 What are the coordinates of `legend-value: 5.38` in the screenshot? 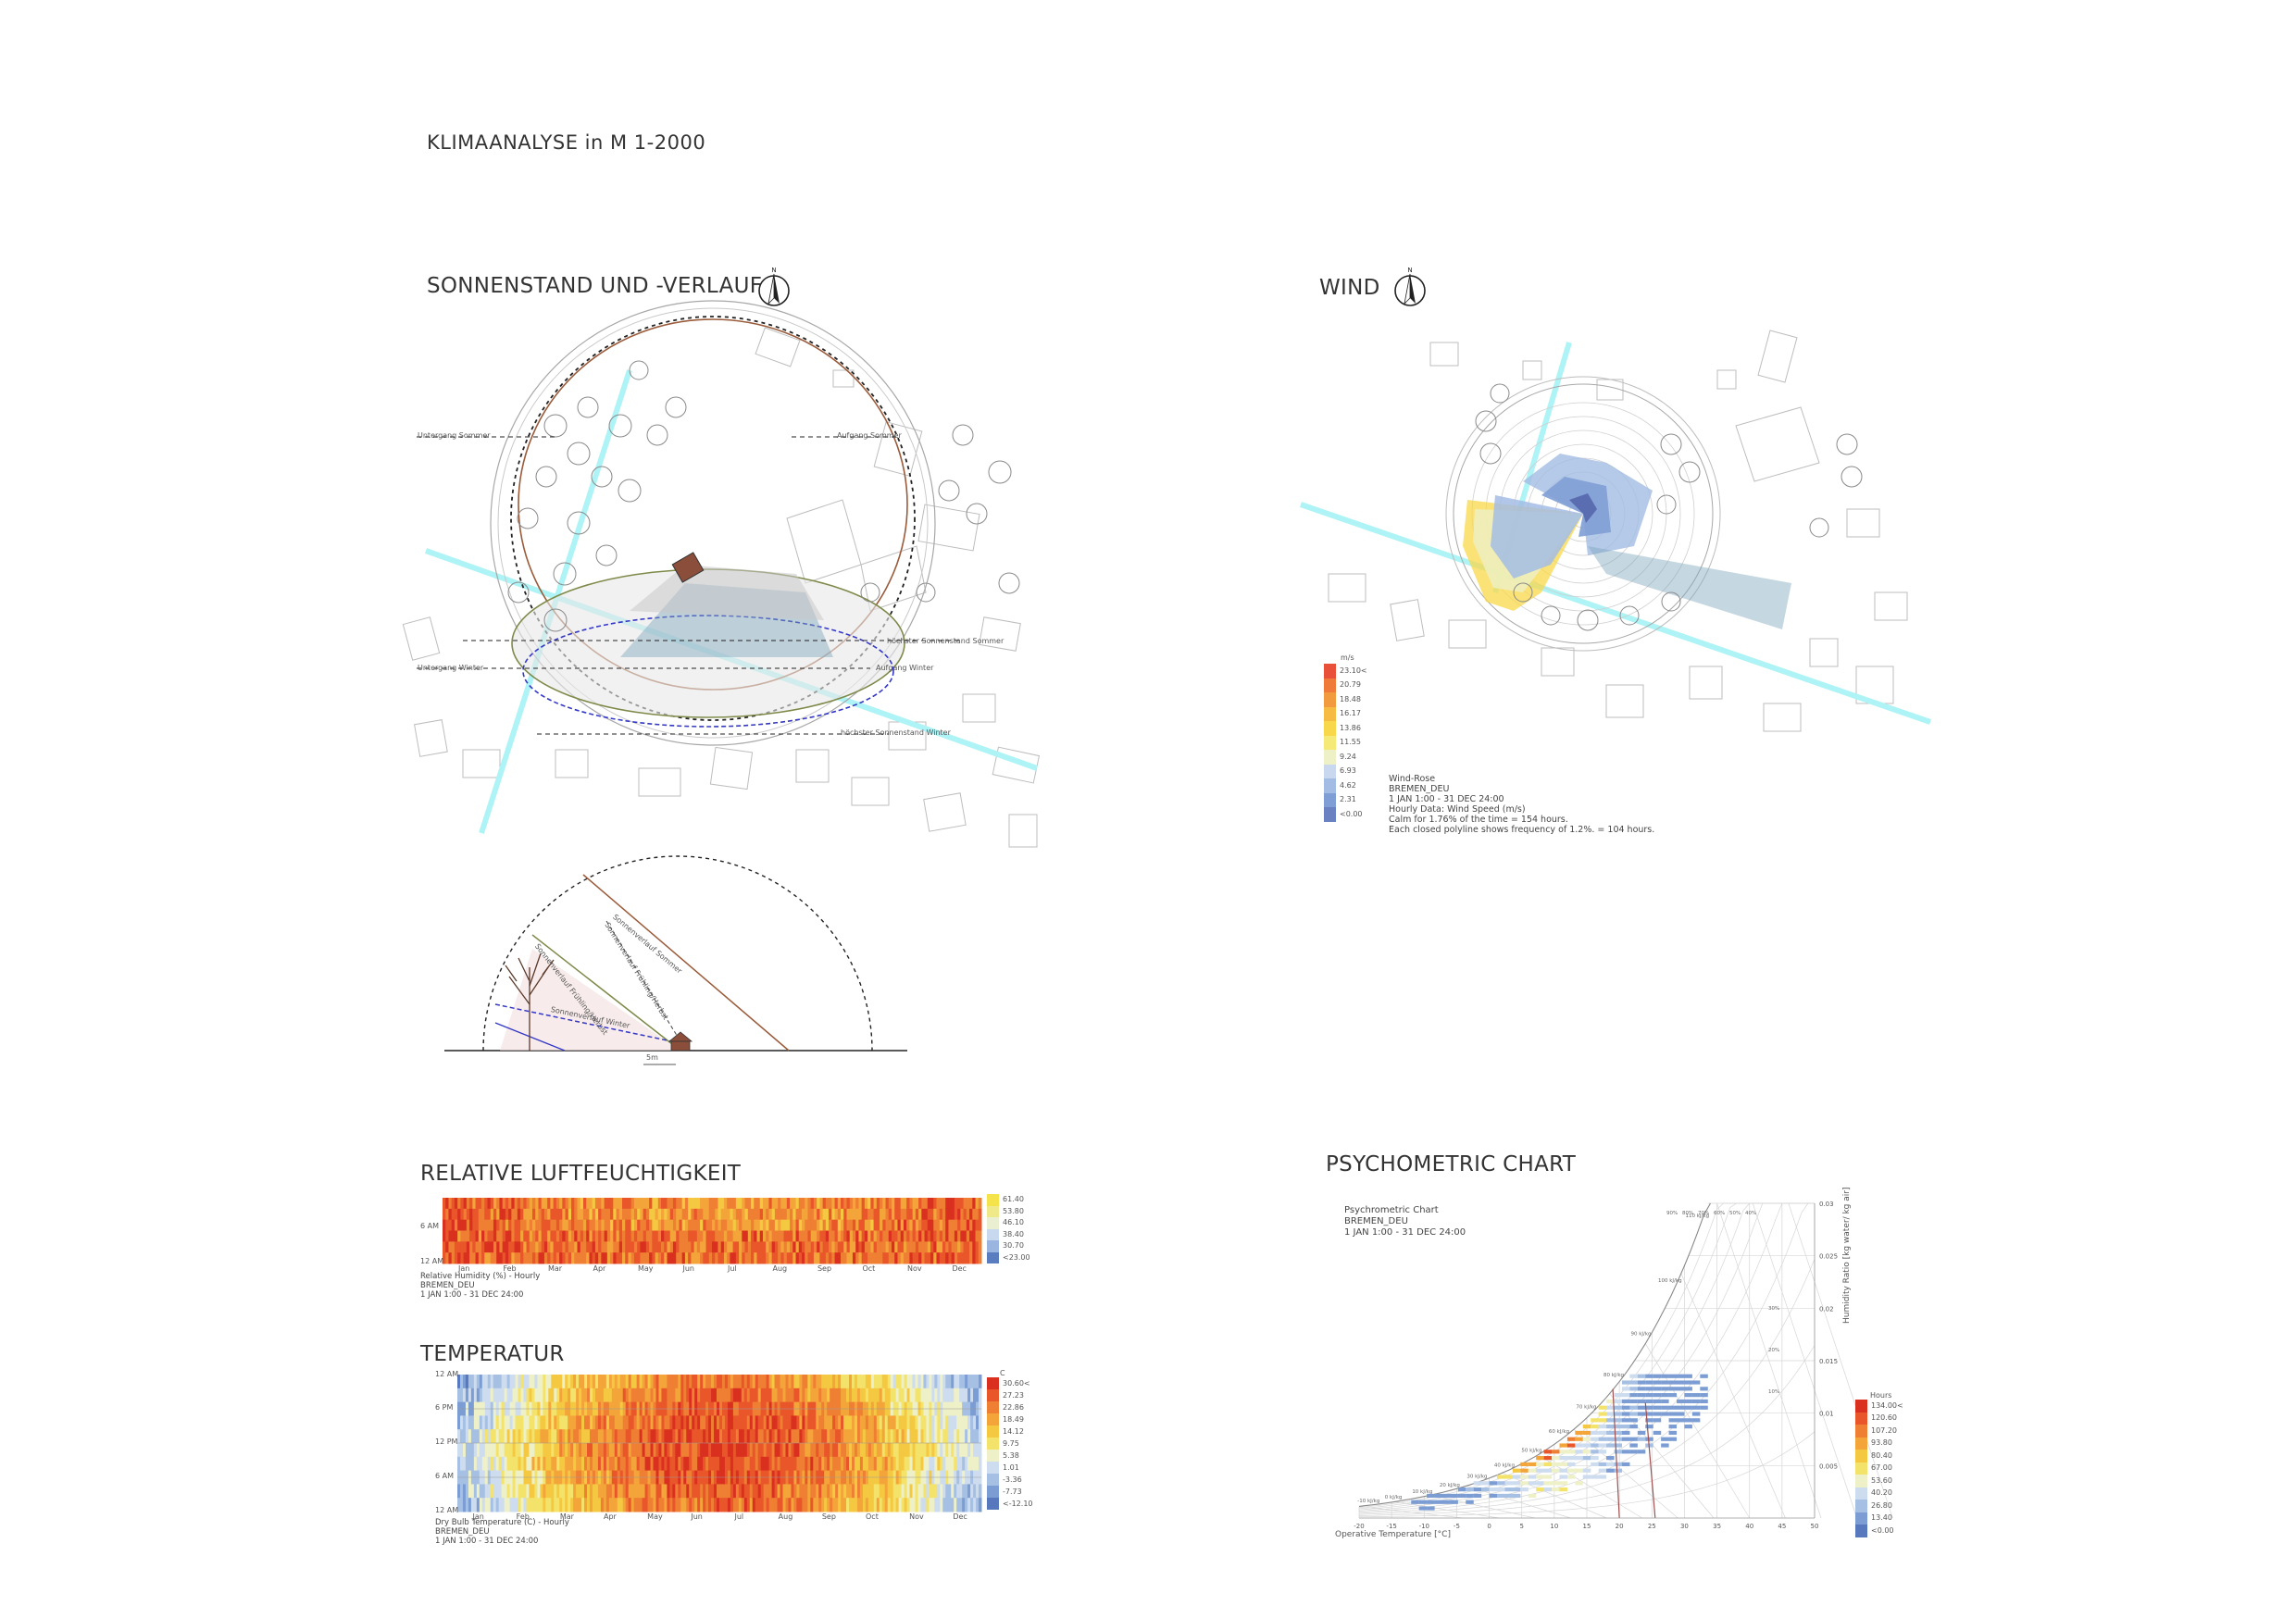 It's located at (1011, 1455).